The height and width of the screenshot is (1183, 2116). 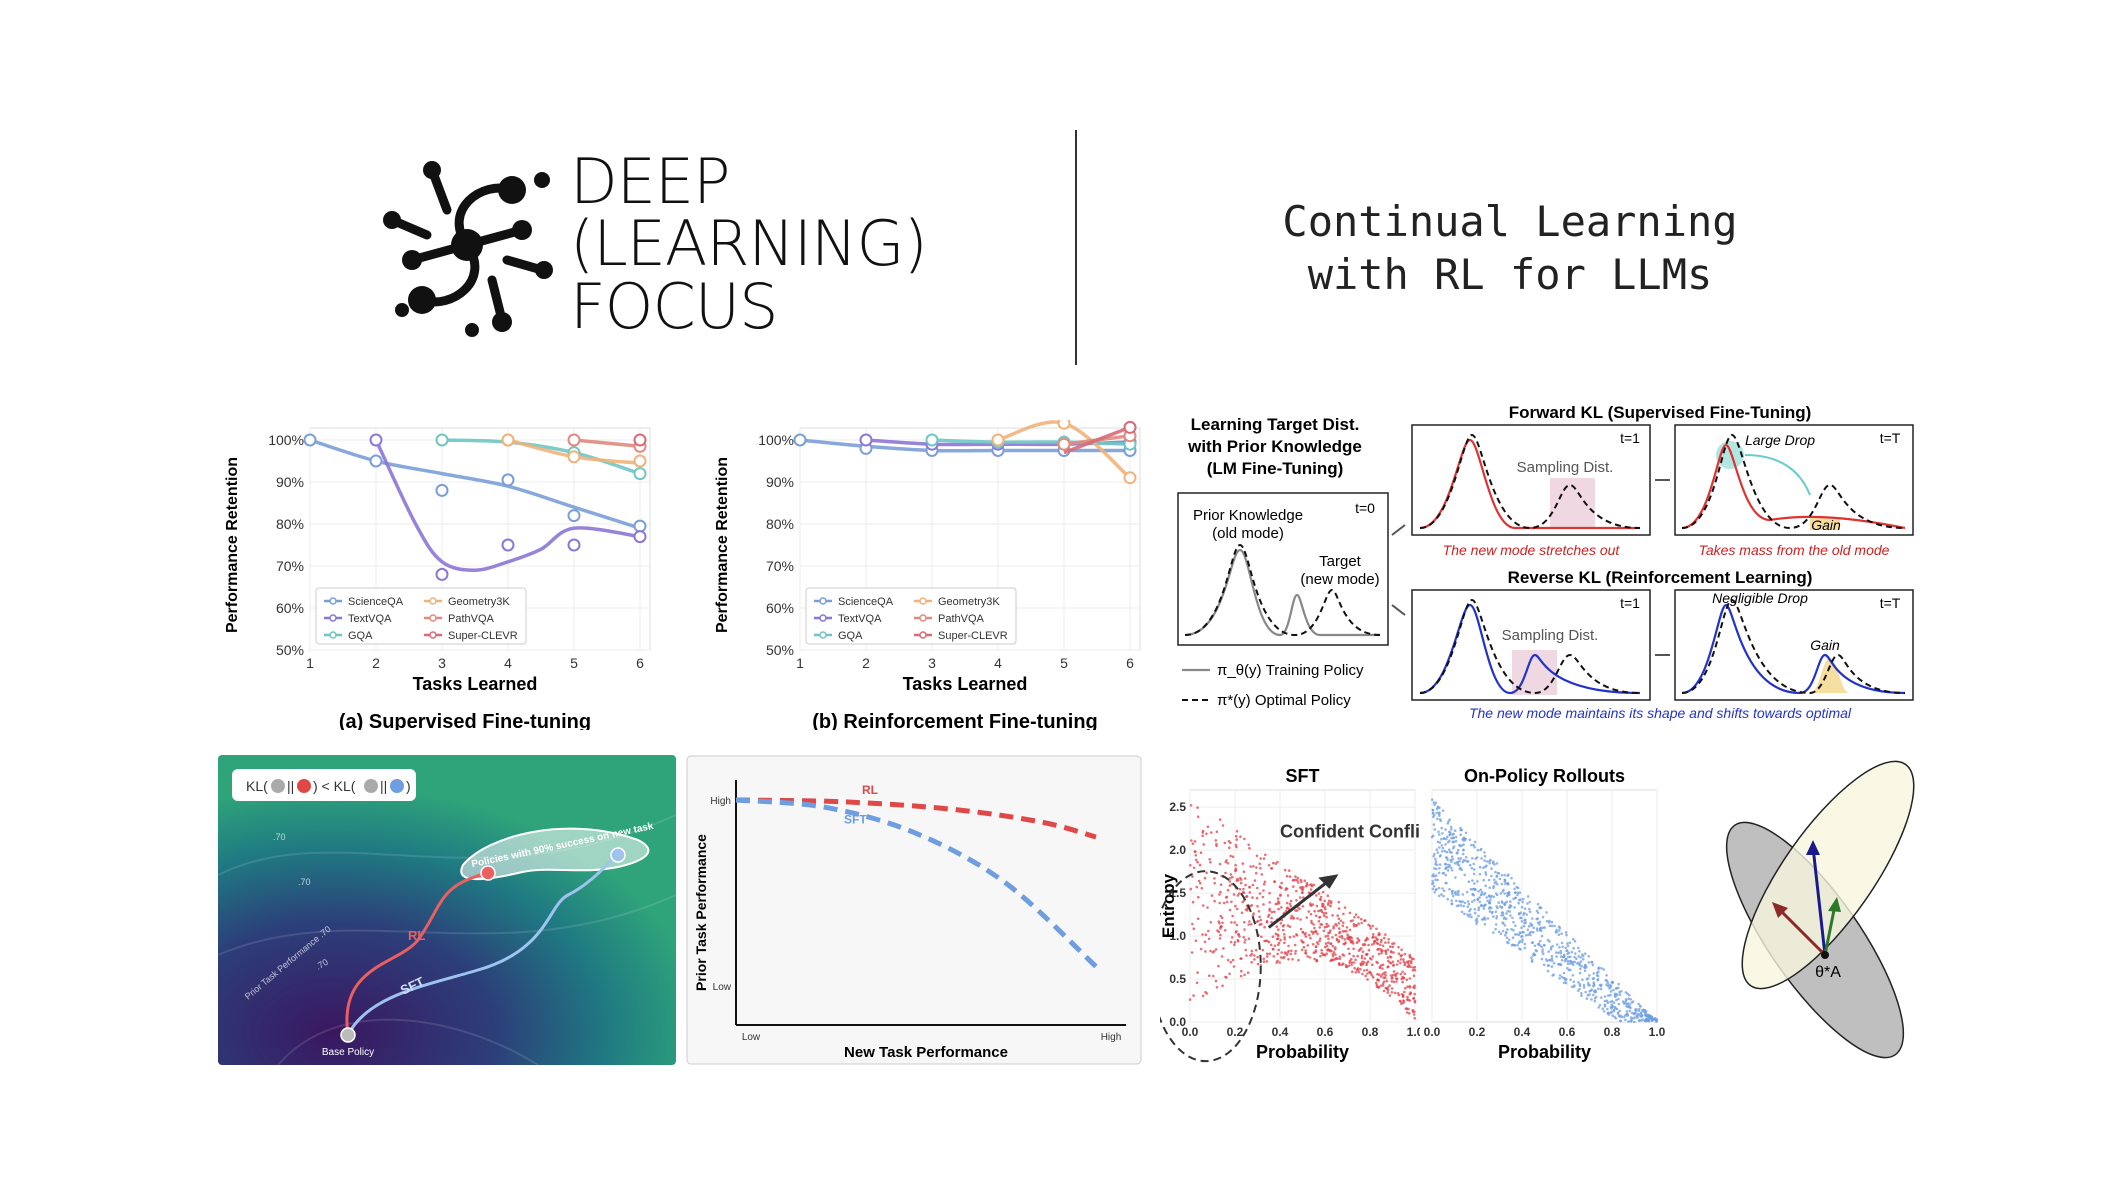 What do you see at coordinates (1830, 675) in the screenshot?
I see `reverse-gain-region` at bounding box center [1830, 675].